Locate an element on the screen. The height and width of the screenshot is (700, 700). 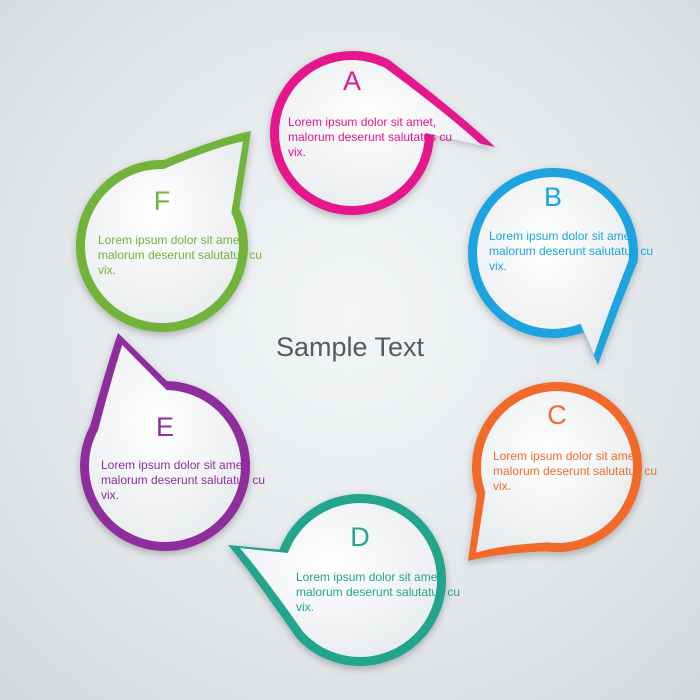
bubble-a-letter: A is located at coordinates (351, 81).